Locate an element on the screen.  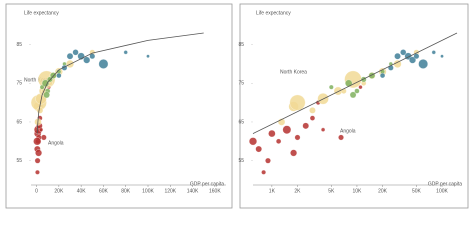
x-tick-label: 60K is located at coordinates (104, 191).